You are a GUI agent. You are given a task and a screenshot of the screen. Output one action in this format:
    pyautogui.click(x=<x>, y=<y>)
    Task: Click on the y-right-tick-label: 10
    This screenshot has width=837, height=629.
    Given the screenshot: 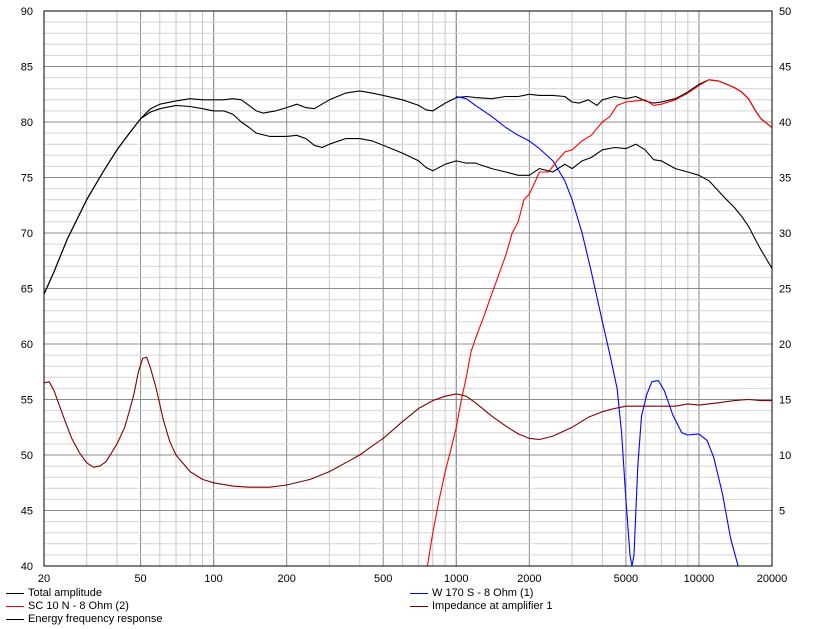 What is the action you would take?
    pyautogui.click(x=785, y=456)
    